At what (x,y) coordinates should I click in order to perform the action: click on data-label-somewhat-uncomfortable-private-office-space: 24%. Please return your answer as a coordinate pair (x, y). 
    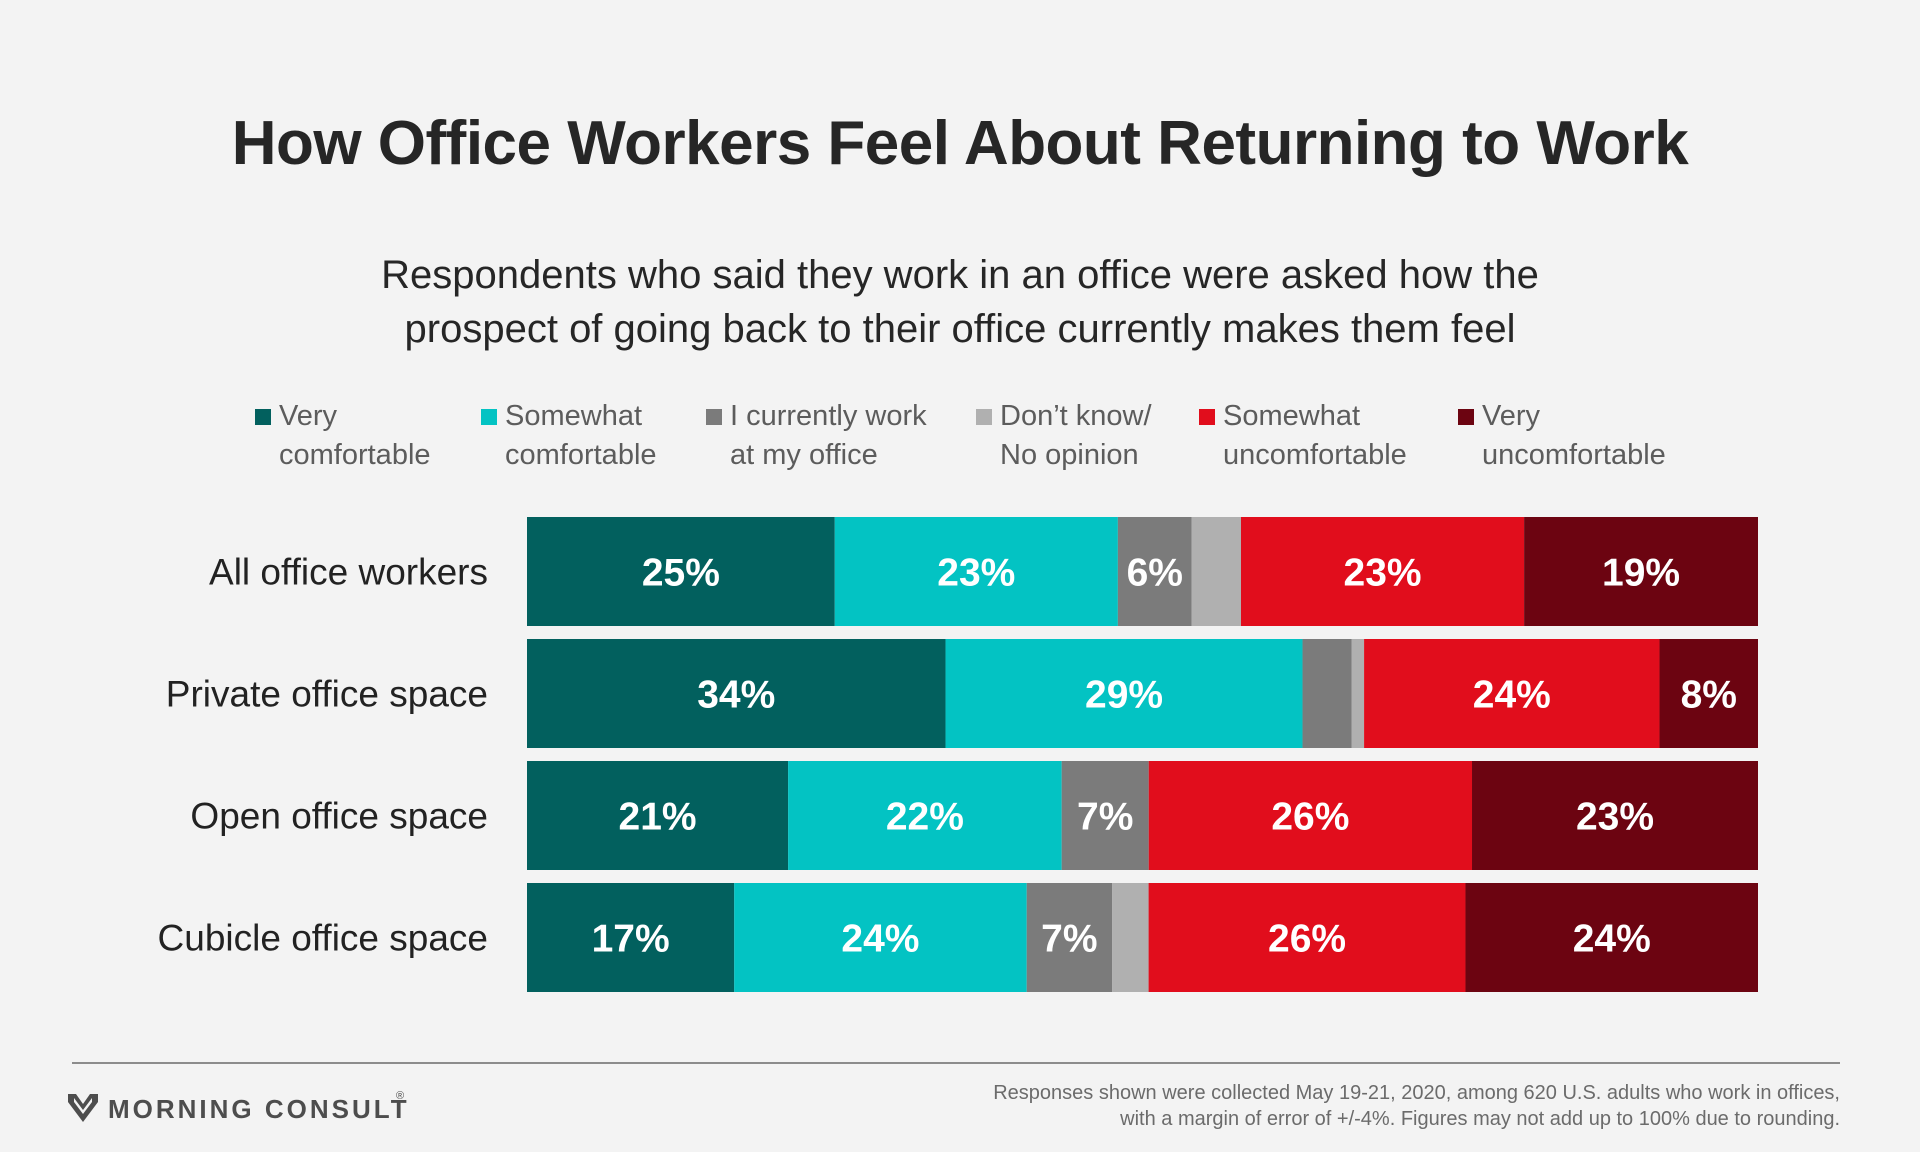
    Looking at the image, I should click on (1512, 695).